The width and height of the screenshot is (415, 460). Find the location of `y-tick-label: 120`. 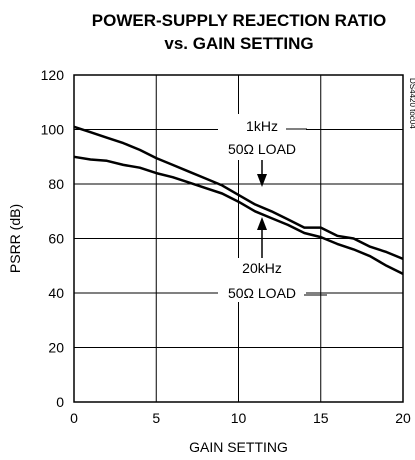

y-tick-label: 120 is located at coordinates (53, 75).